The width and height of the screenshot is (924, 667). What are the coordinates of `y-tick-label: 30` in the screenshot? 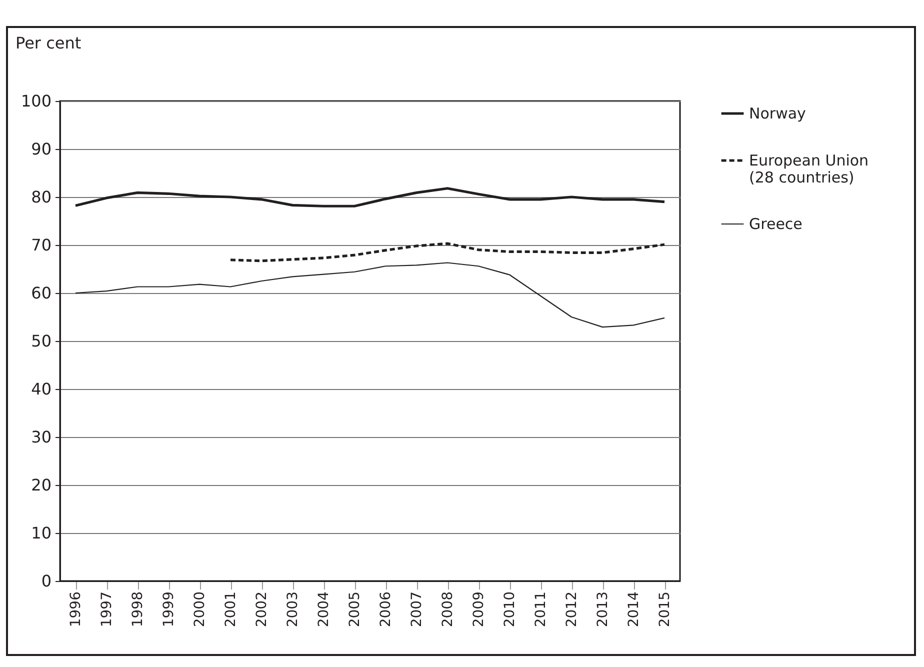 It's located at (41, 437).